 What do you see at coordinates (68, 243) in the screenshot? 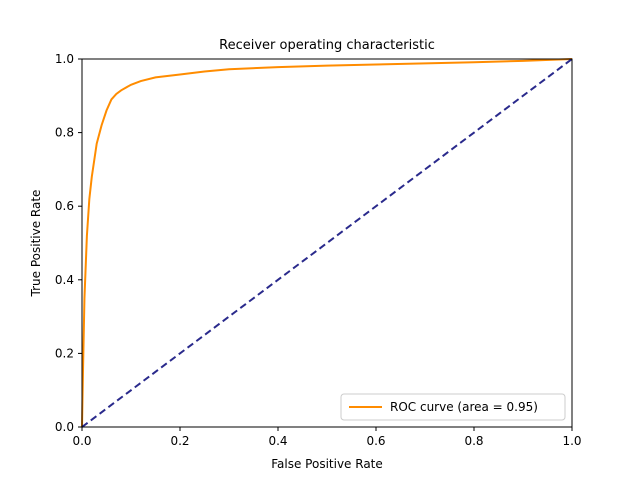
I see `y-axis: 0.0 0.2 0.4 0.6 0.8 1.0` at bounding box center [68, 243].